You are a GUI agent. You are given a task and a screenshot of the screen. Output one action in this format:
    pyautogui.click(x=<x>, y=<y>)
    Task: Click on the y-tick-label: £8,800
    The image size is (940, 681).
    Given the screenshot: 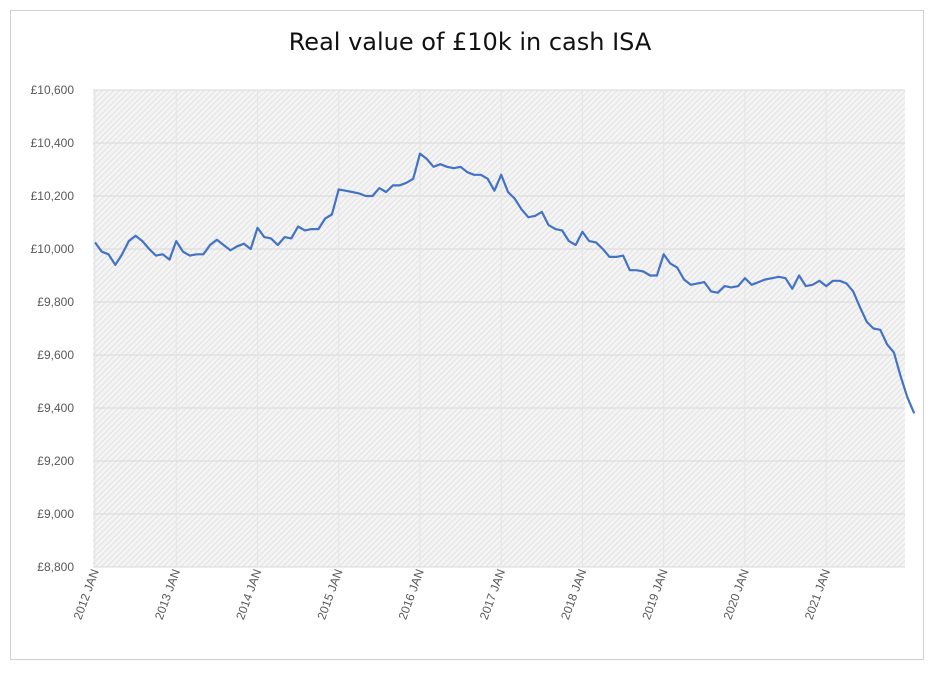 What is the action you would take?
    pyautogui.click(x=55, y=567)
    